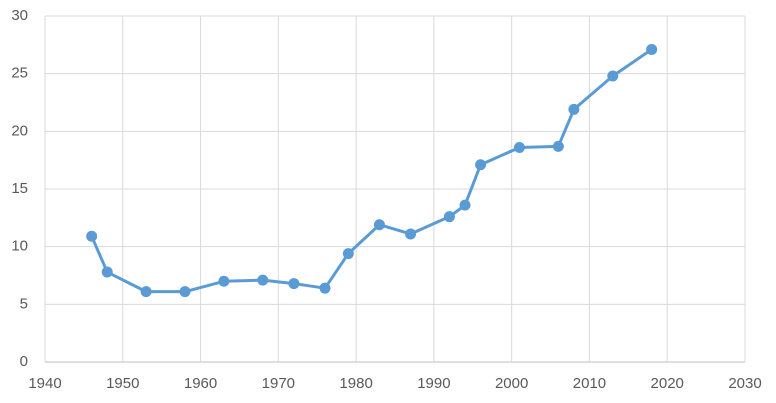  I want to click on x-tick-label: 1980, so click(355, 383).